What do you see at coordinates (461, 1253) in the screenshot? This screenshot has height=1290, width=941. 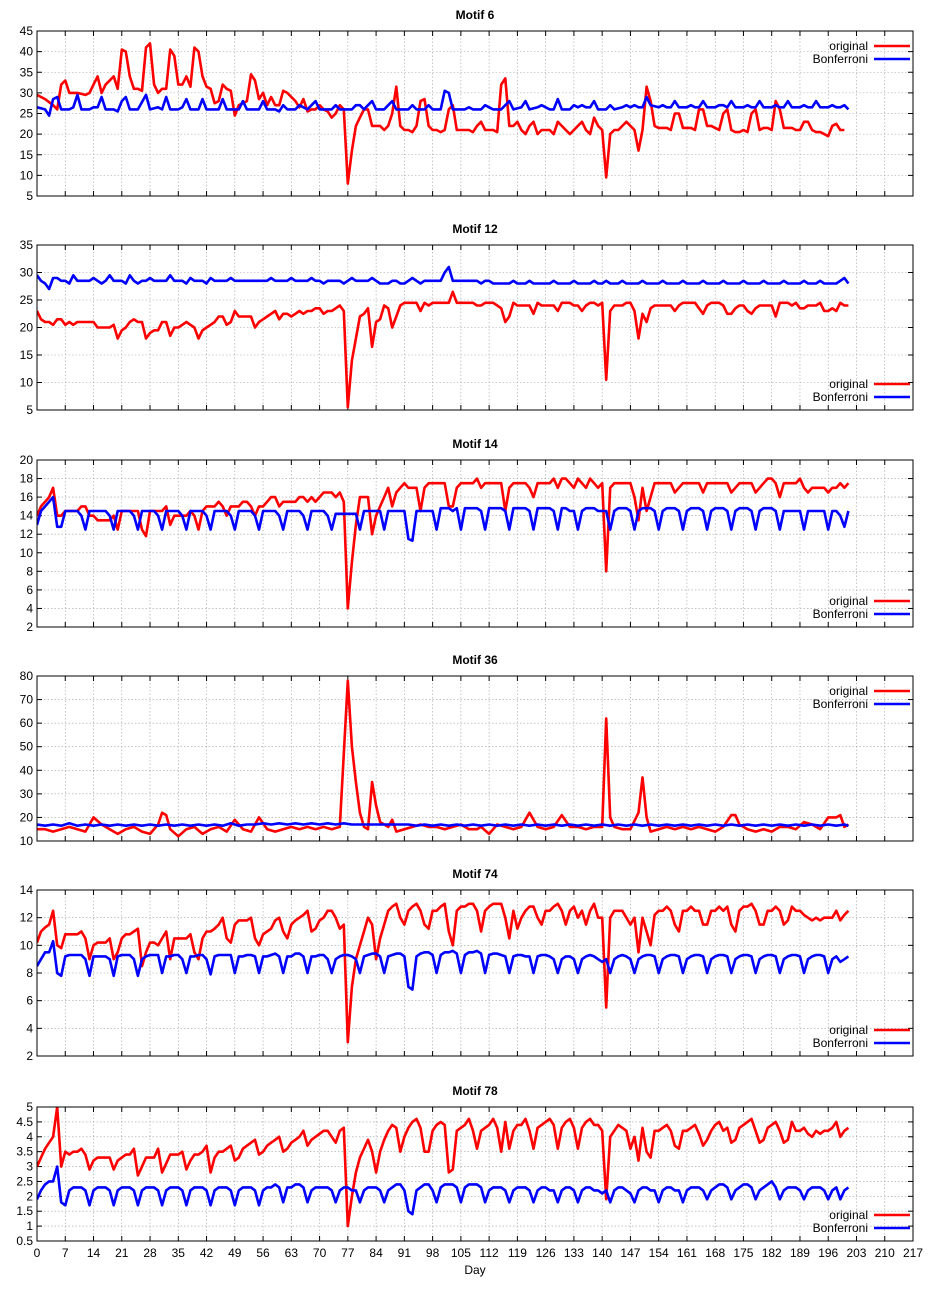 I see `x-tick-label: 105` at bounding box center [461, 1253].